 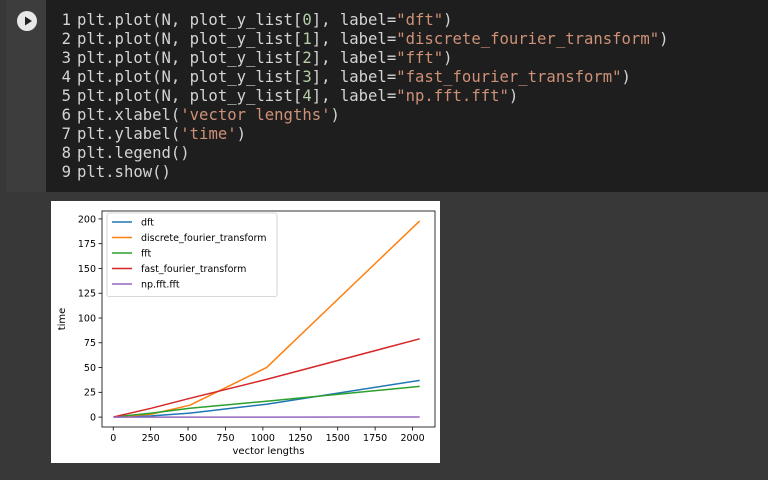 I want to click on code-number: 4, so click(x=307, y=96).